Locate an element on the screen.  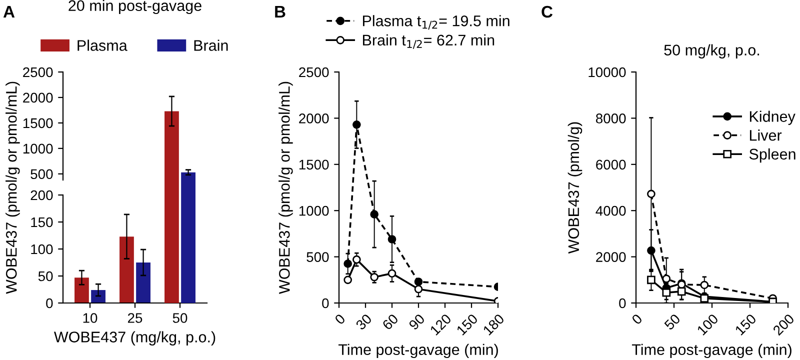
chart-title: 20 min post-gavage is located at coordinates (135, 7).